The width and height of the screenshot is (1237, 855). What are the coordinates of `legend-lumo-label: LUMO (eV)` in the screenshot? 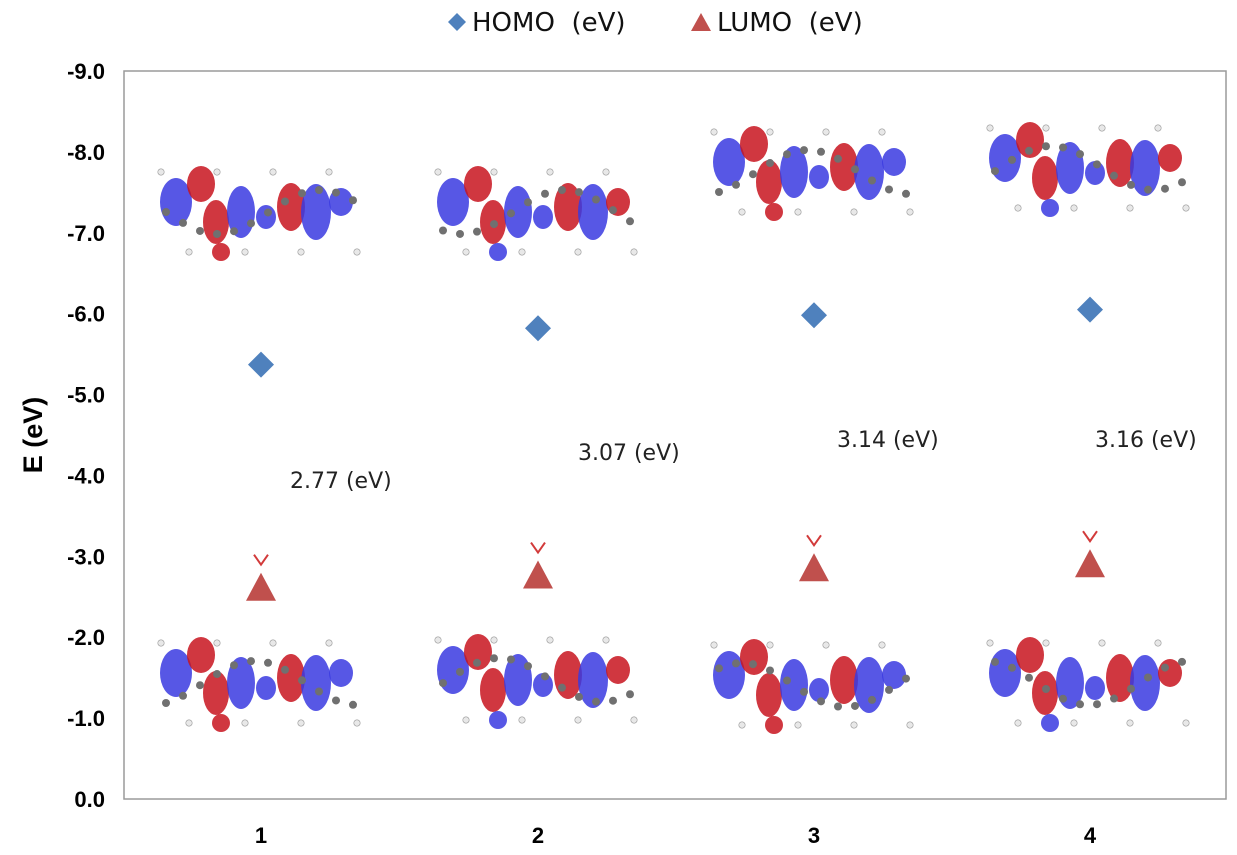 It's located at (790, 23).